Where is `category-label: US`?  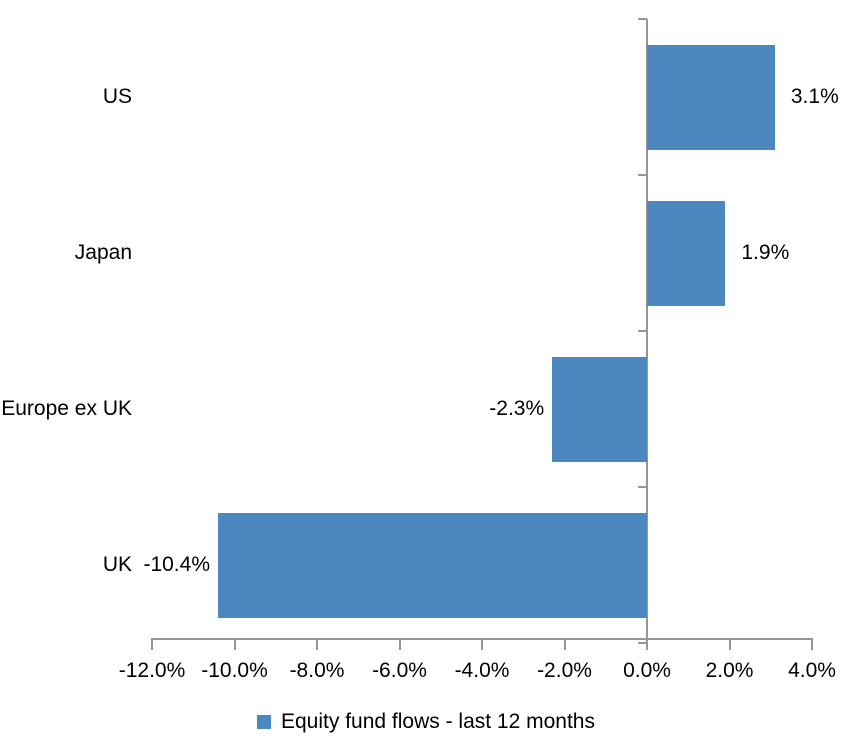 category-label: US is located at coordinates (117, 96).